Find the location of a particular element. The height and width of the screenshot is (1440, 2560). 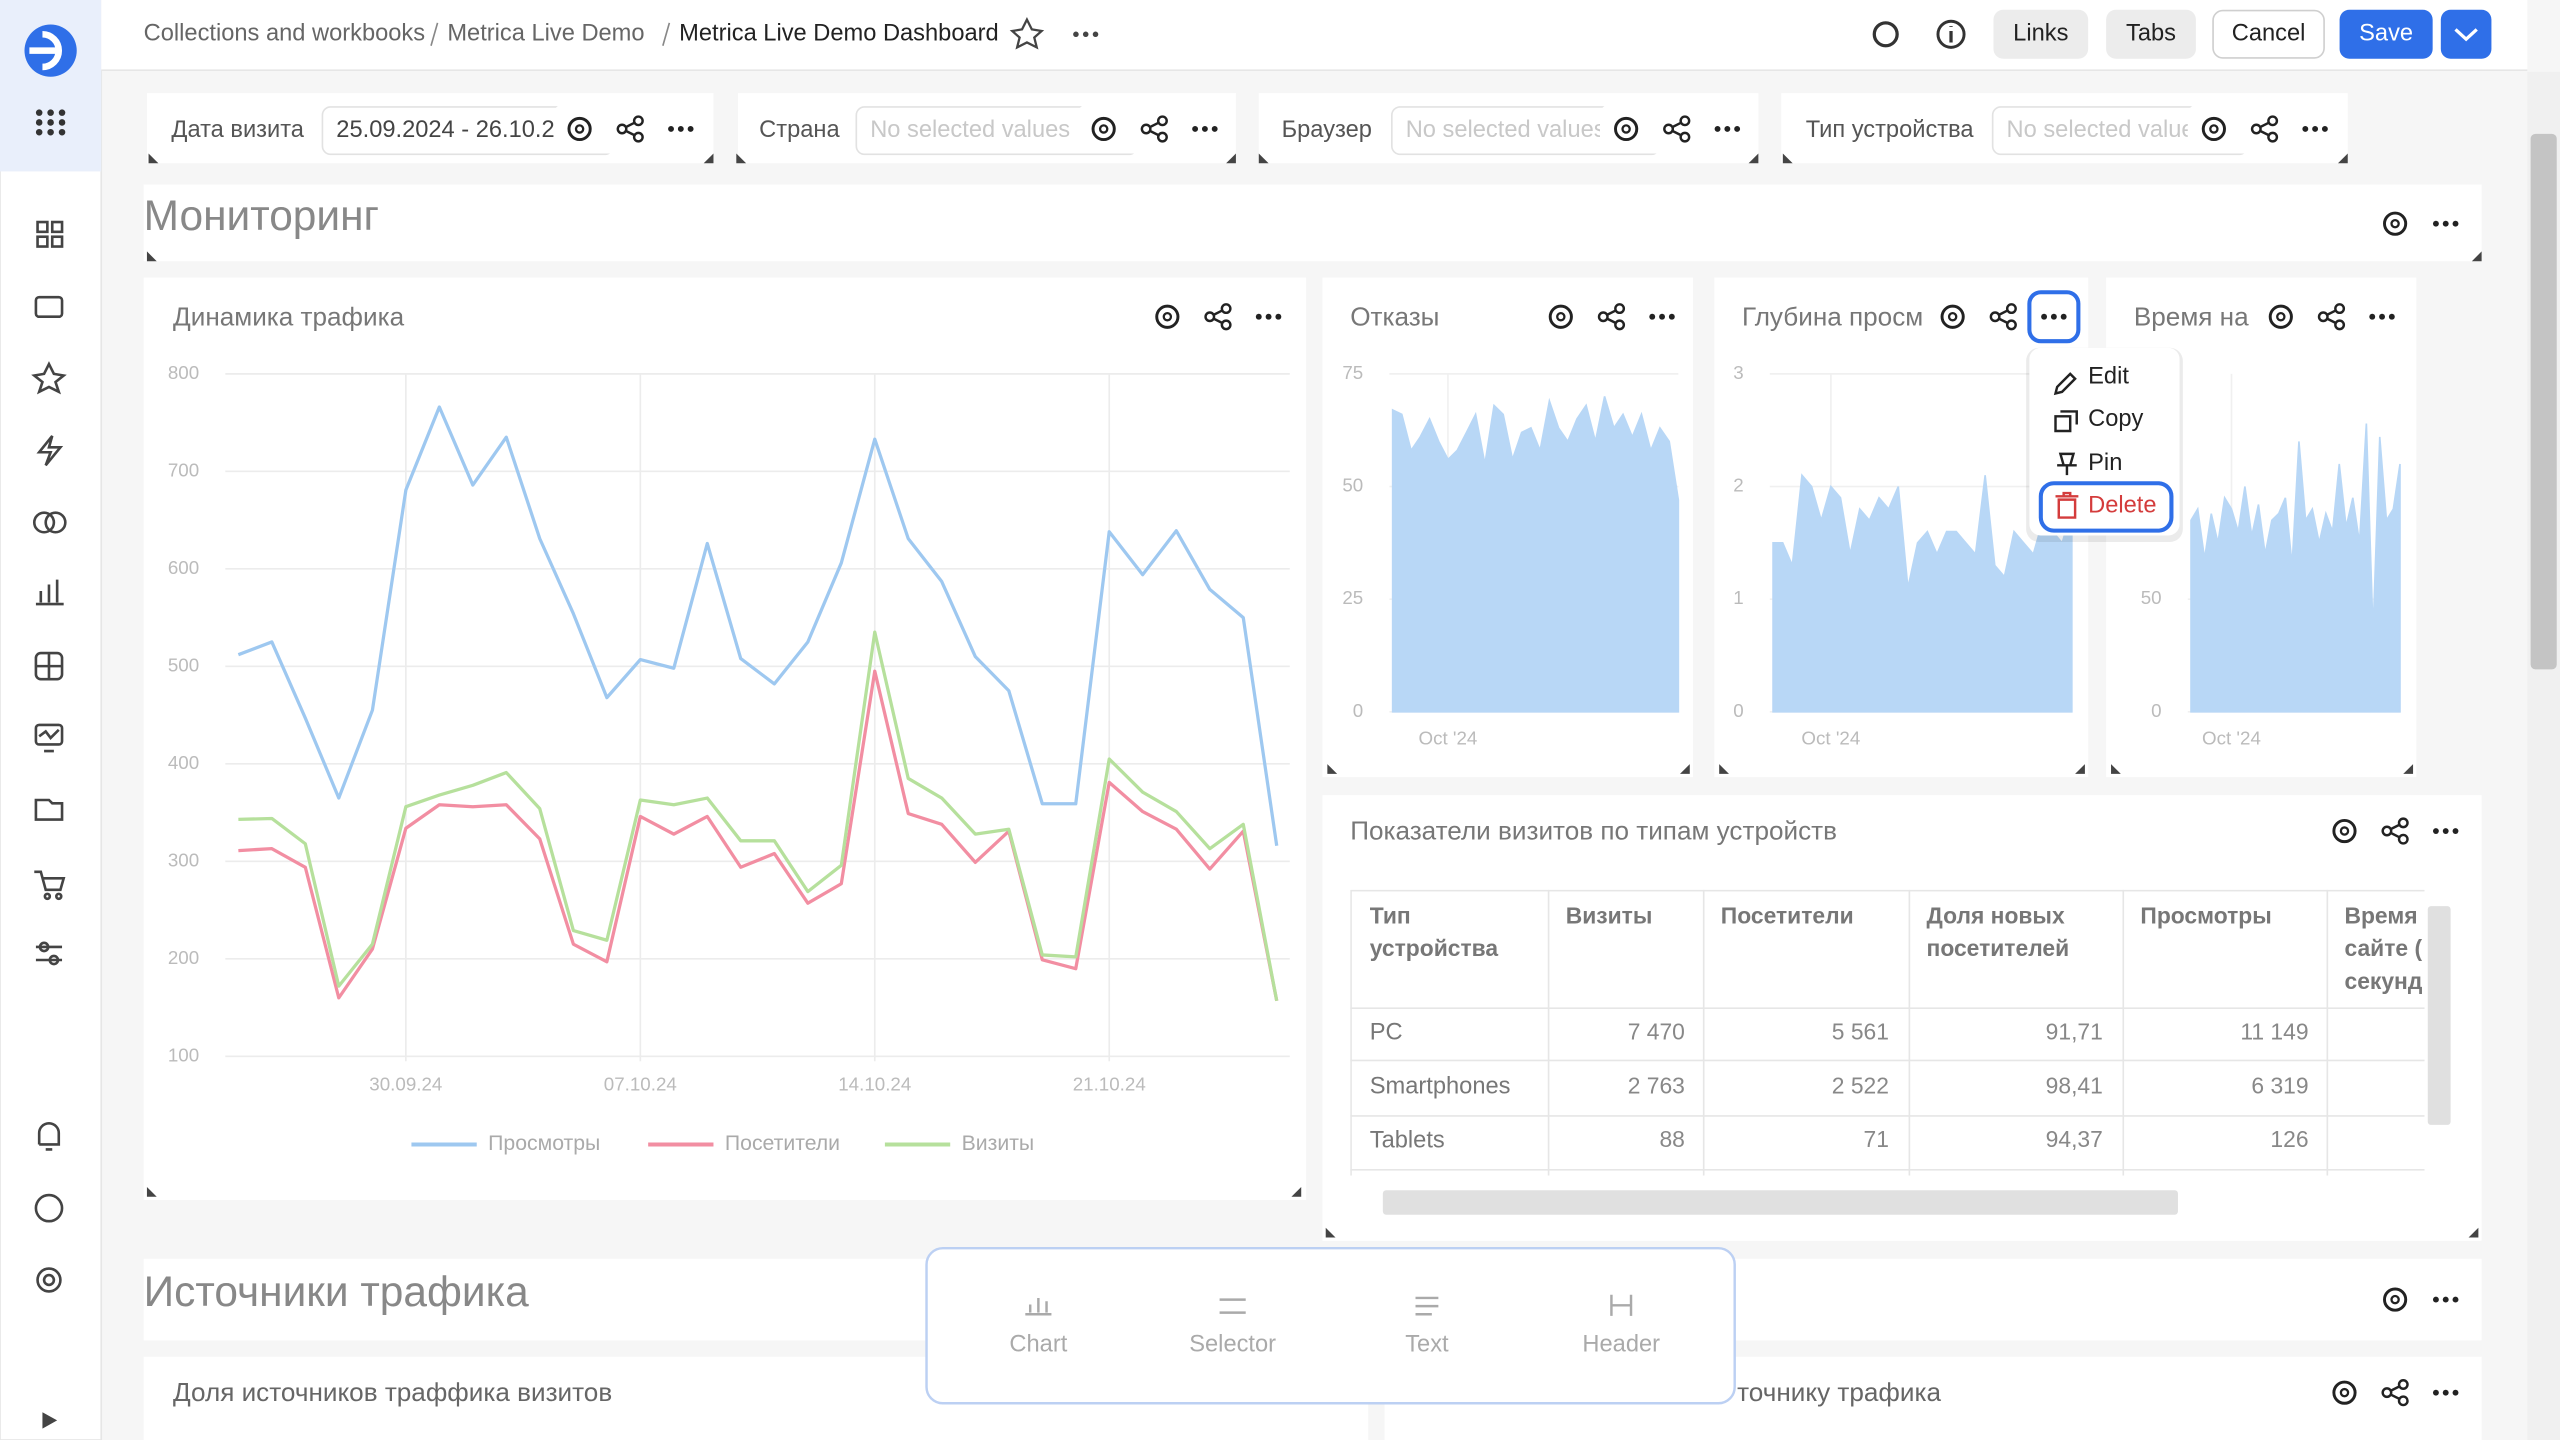

tabs-button is located at coordinates (2151, 34).